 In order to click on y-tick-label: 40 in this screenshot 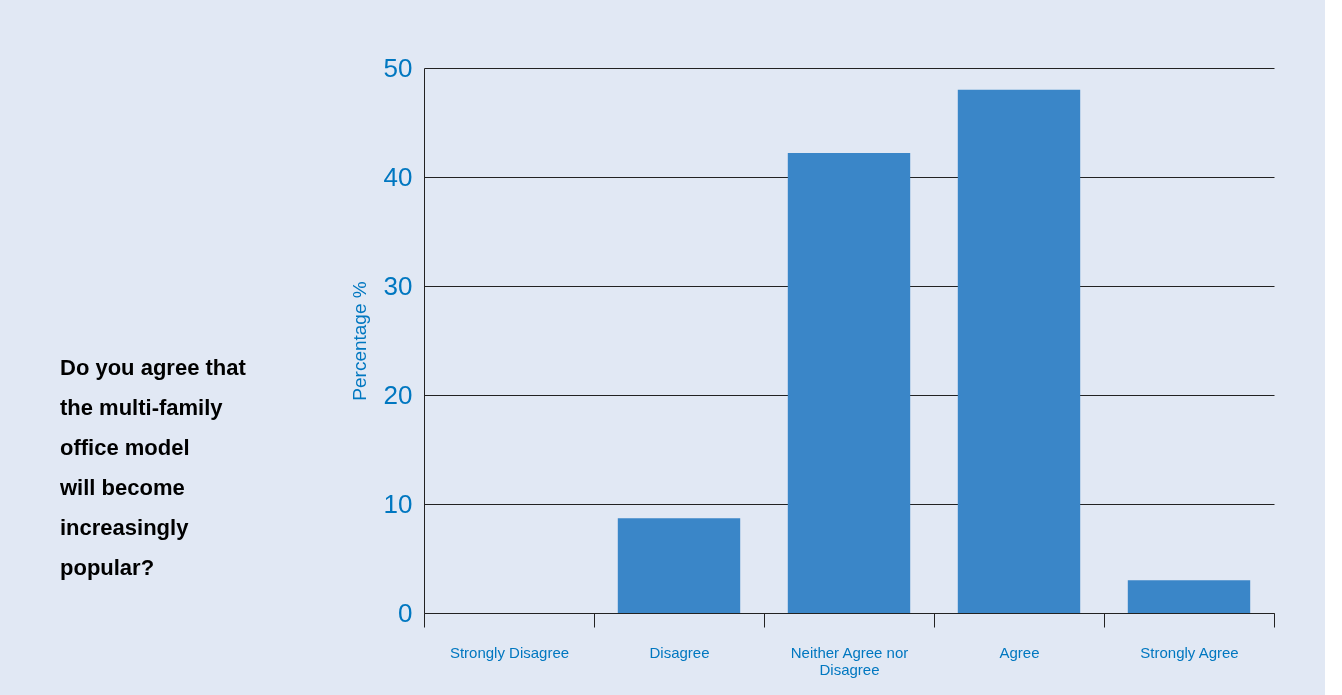, I will do `click(398, 176)`.